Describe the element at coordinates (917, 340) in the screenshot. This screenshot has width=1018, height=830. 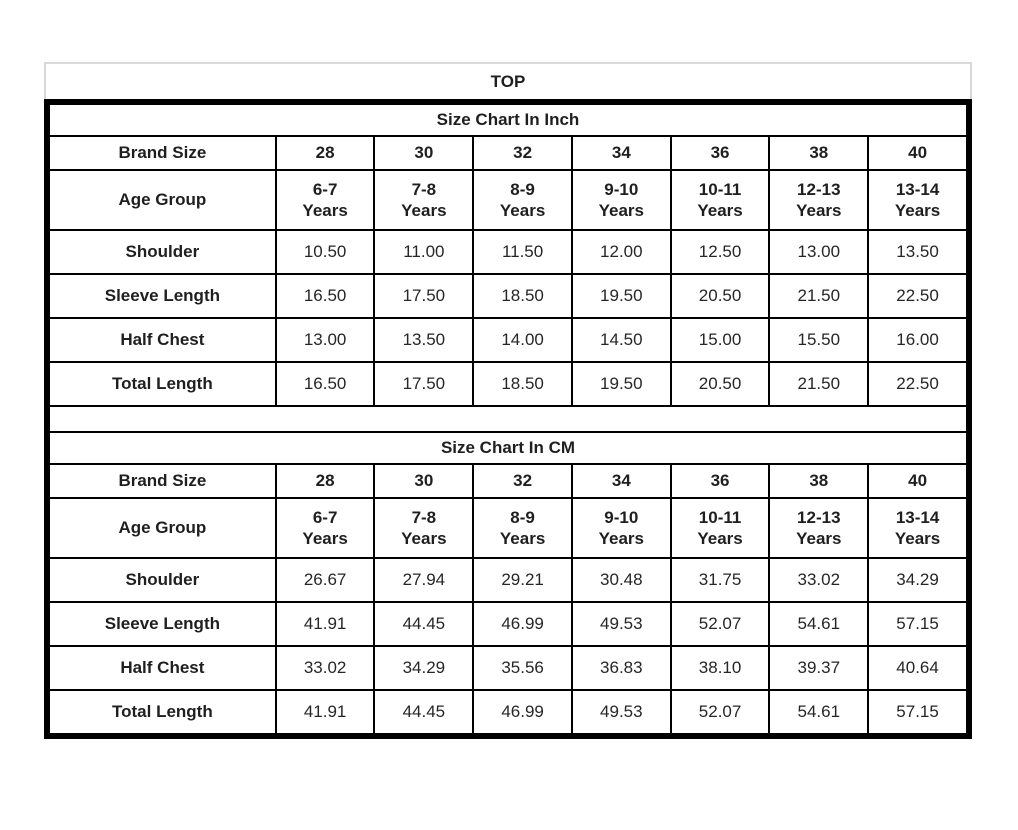
I see `measurement-cell: 16.00` at that location.